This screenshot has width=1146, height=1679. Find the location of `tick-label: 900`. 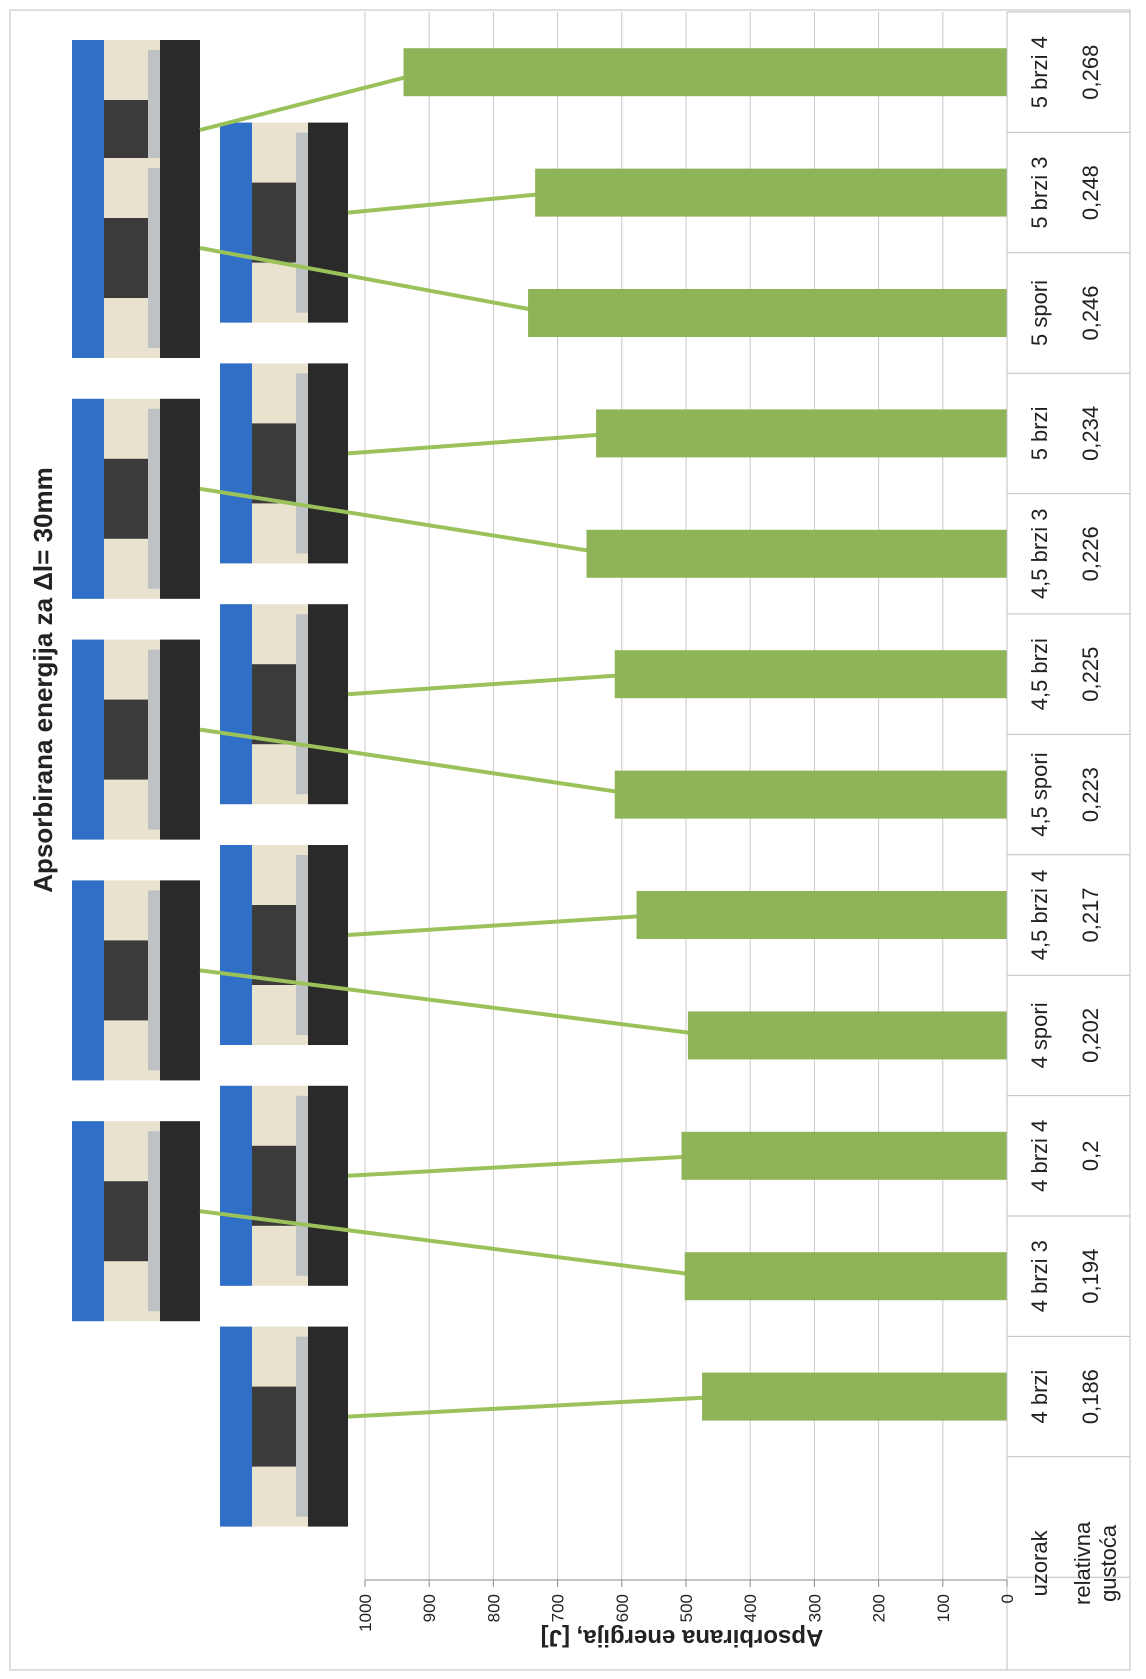

tick-label: 900 is located at coordinates (429, 1608).